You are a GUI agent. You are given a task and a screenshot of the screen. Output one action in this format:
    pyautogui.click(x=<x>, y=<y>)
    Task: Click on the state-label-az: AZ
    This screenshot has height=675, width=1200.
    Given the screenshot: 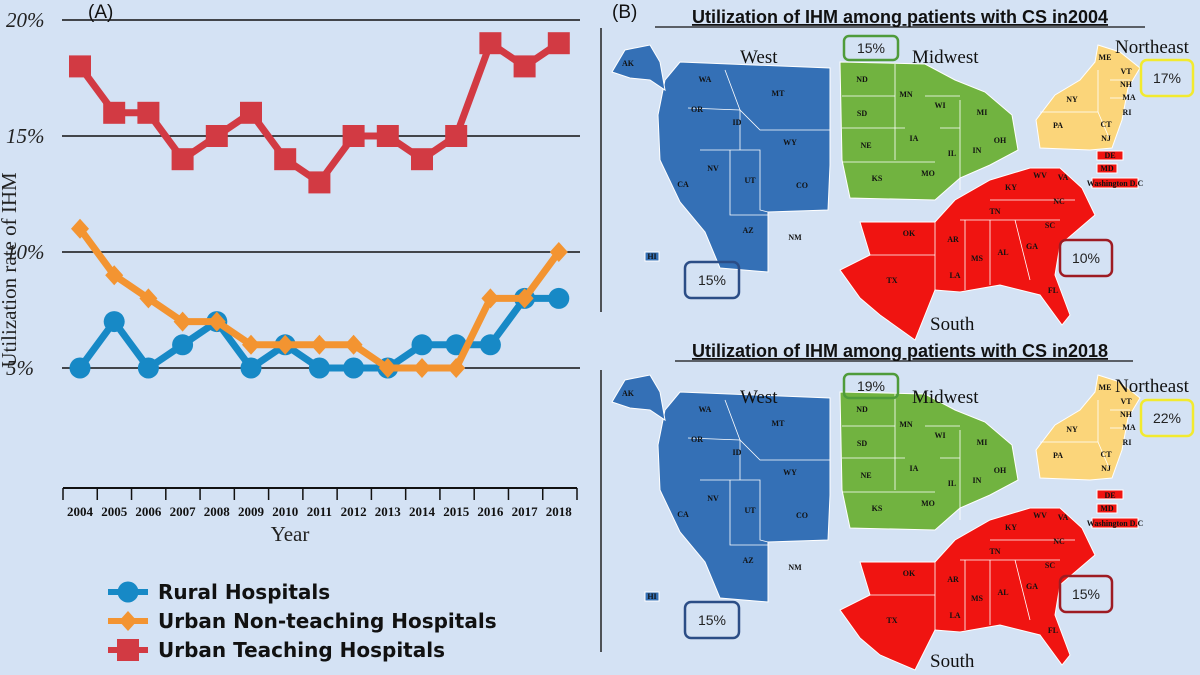 What is the action you would take?
    pyautogui.click(x=747, y=230)
    